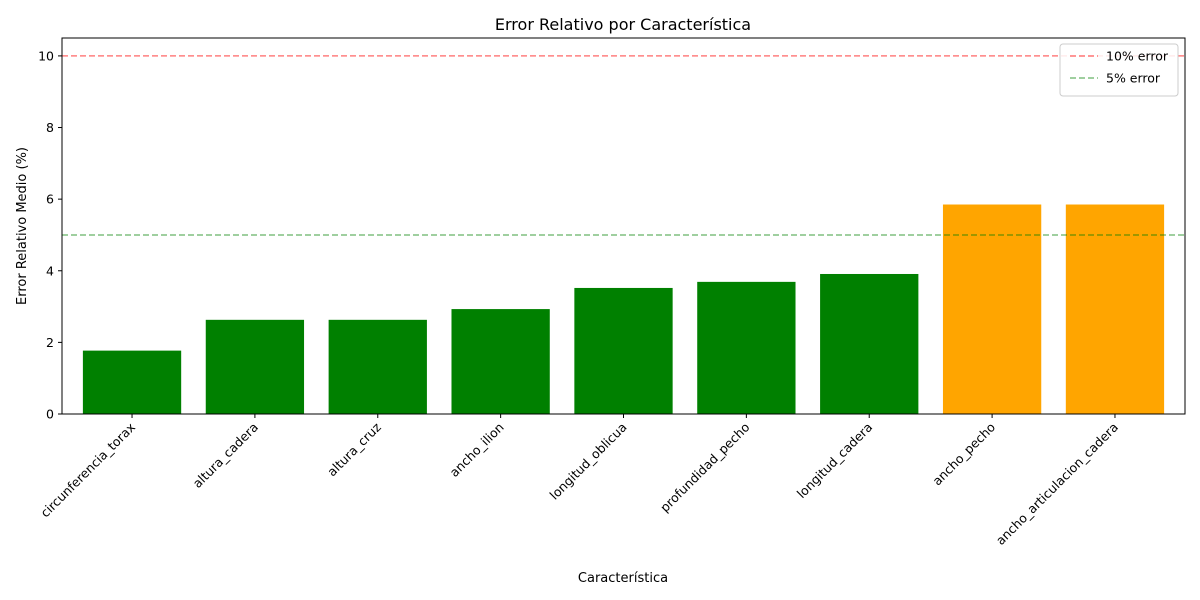 The image size is (1200, 600). What do you see at coordinates (746, 347) in the screenshot?
I see `bar-profundidad_pecho` at bounding box center [746, 347].